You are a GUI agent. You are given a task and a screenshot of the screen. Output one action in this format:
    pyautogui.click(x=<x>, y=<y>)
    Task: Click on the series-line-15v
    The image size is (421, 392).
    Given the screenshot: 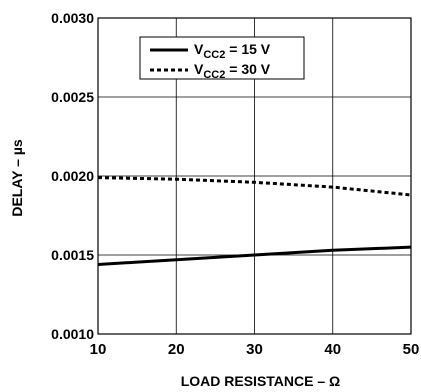 What is the action you would take?
    pyautogui.click(x=254, y=255)
    